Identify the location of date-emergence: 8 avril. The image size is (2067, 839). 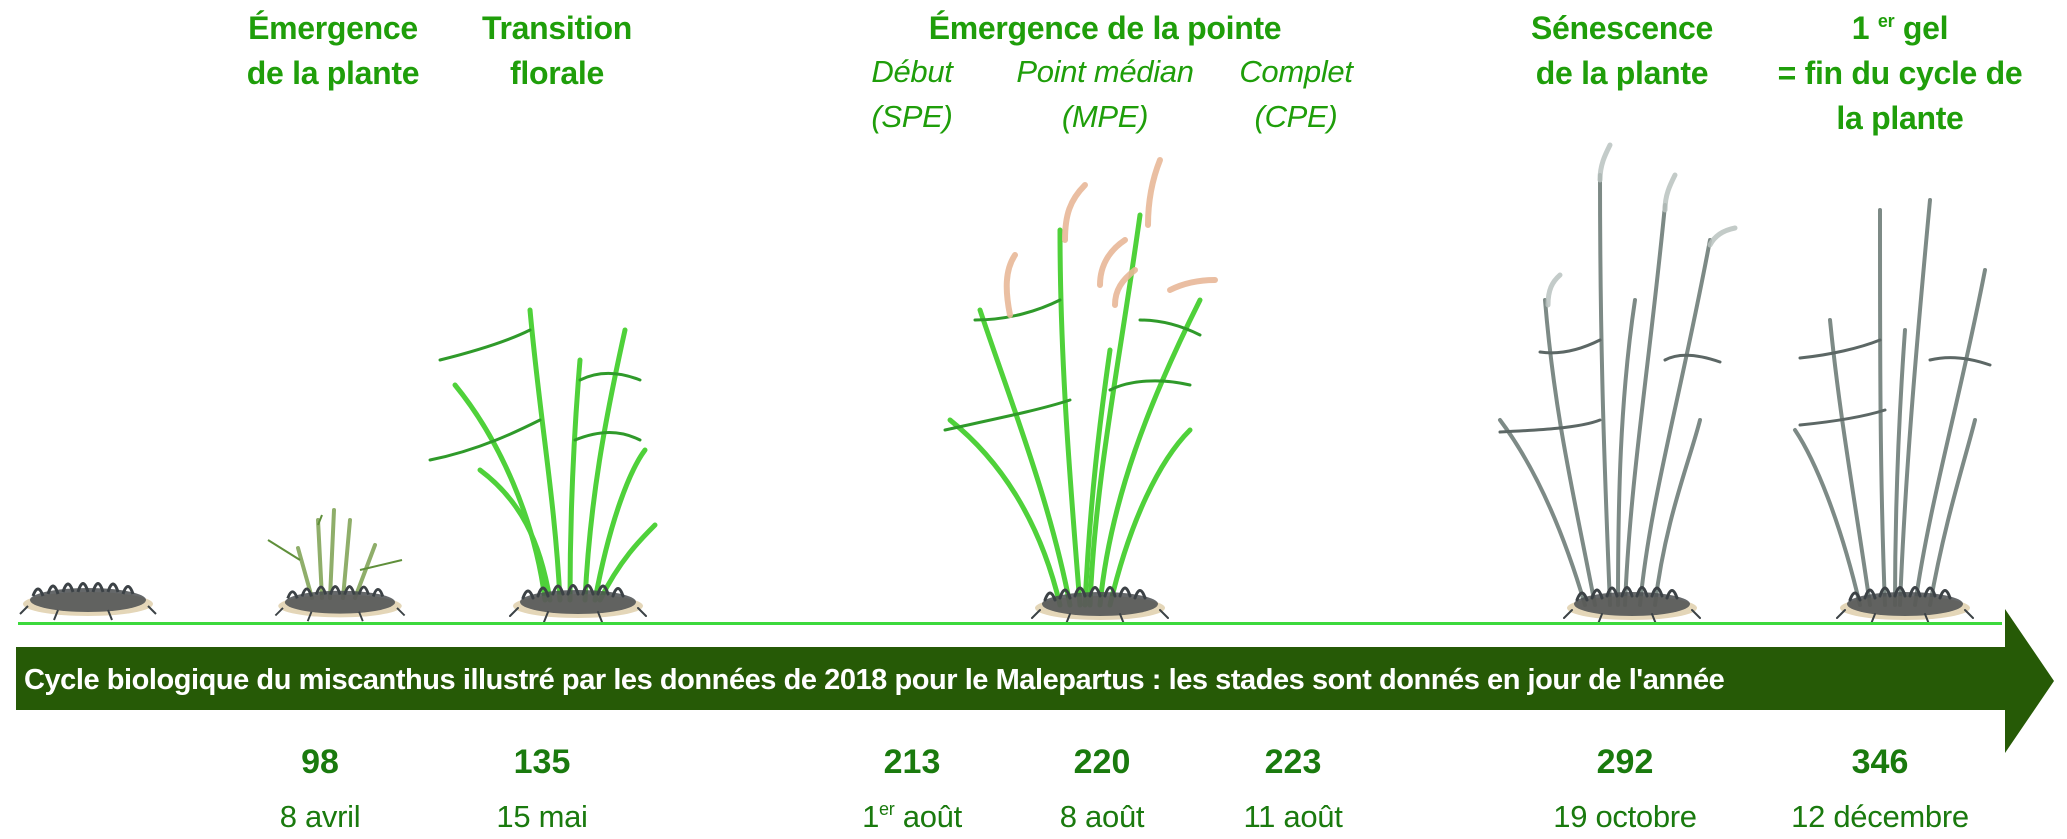
(320, 816).